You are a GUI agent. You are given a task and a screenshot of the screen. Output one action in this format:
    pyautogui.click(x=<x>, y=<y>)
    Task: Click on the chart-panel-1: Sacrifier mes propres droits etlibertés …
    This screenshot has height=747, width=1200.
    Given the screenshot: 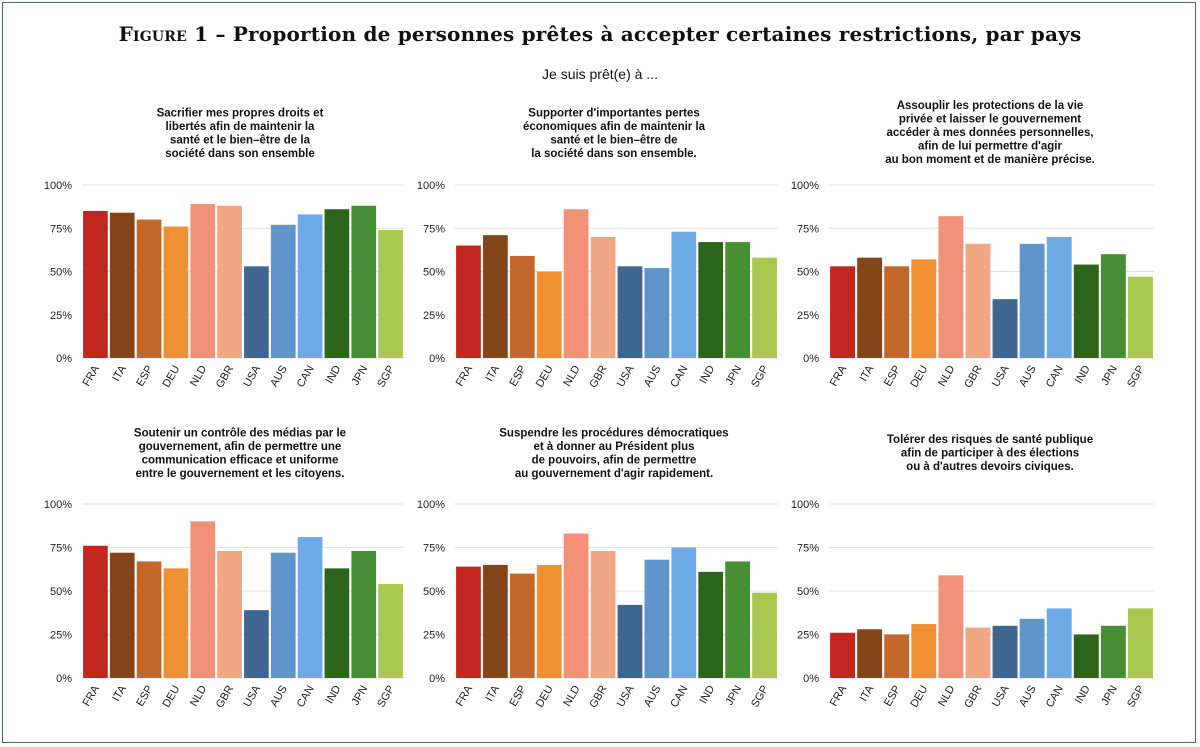 What is the action you would take?
    pyautogui.click(x=224, y=249)
    